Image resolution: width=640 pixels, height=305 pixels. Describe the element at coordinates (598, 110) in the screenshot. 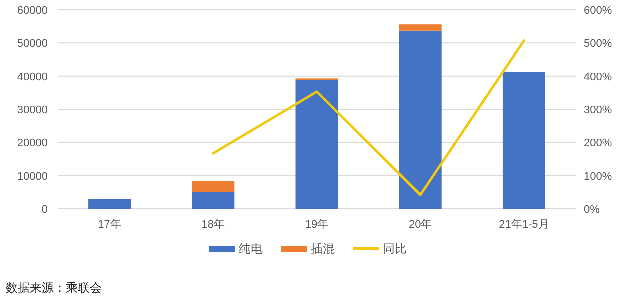

I see `y2-tick-label: 300%` at that location.